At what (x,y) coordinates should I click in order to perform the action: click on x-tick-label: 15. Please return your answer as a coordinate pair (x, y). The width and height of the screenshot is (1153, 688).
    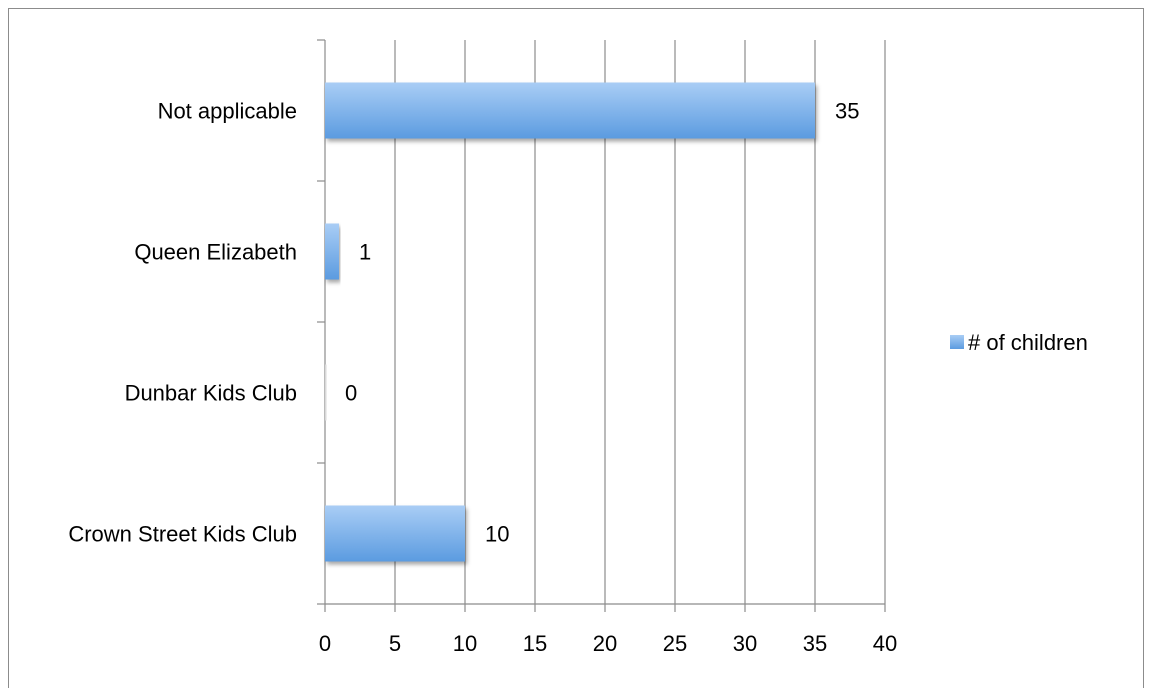
    Looking at the image, I should click on (535, 643).